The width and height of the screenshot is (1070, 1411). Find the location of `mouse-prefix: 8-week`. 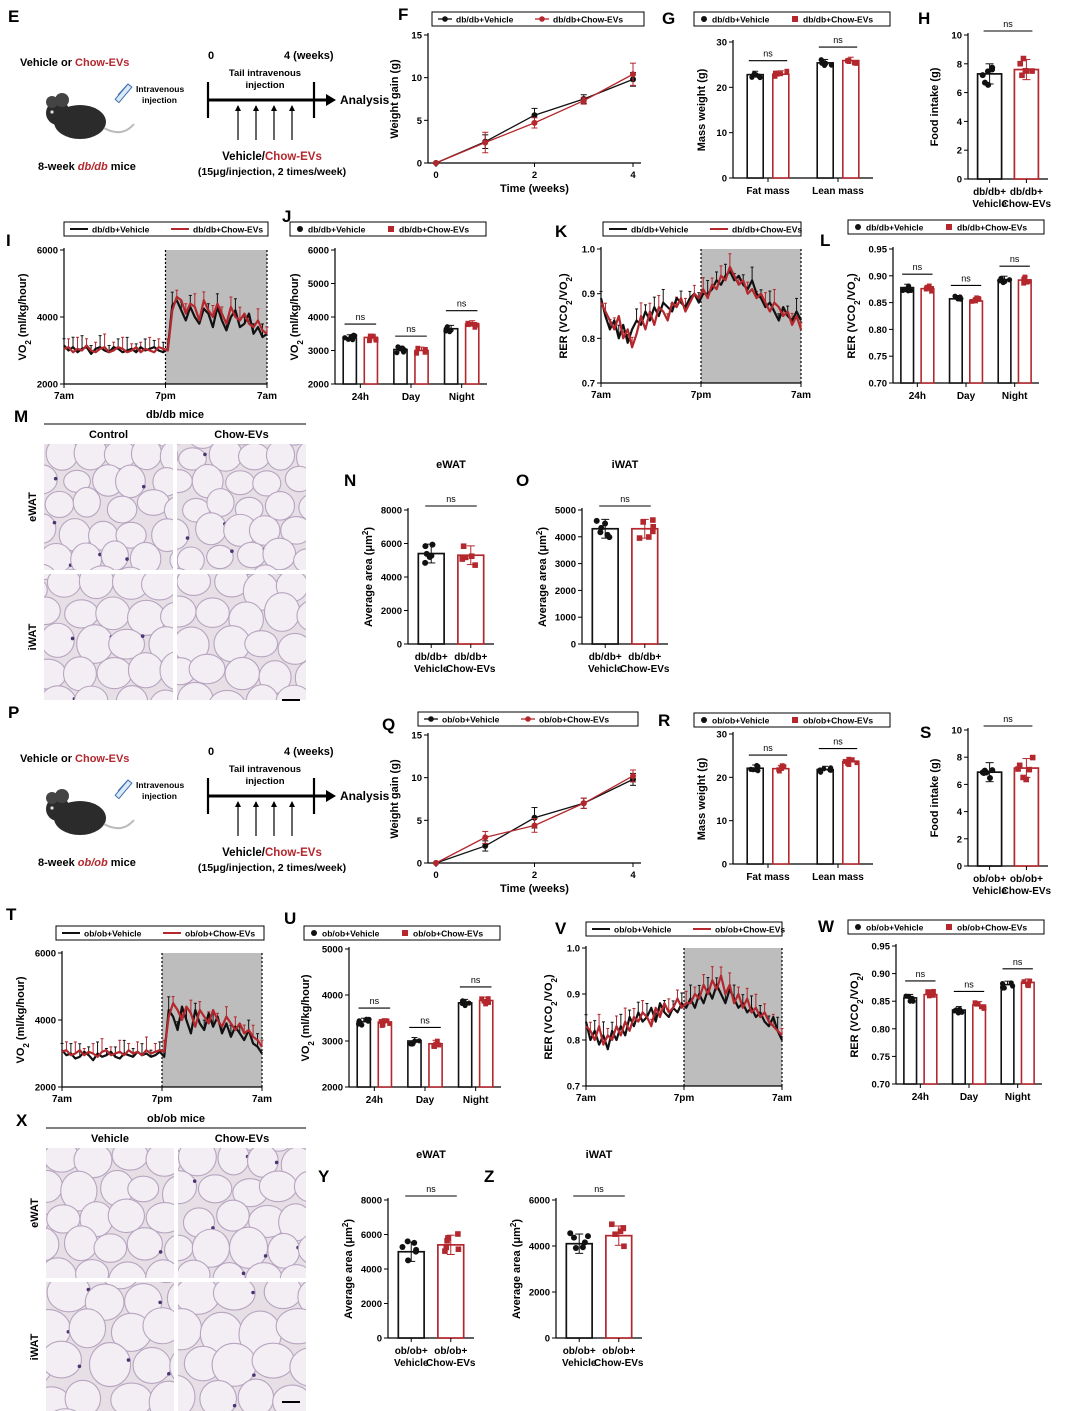

mouse-prefix: 8-week is located at coordinates (58, 167).